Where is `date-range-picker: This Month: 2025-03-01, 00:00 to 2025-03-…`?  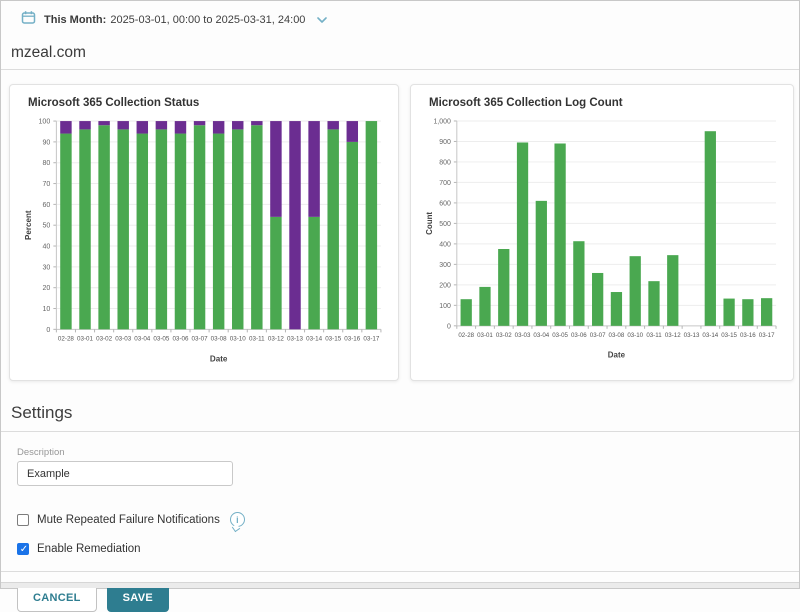 date-range-picker: This Month: 2025-03-01, 00:00 to 2025-03-… is located at coordinates (400, 18).